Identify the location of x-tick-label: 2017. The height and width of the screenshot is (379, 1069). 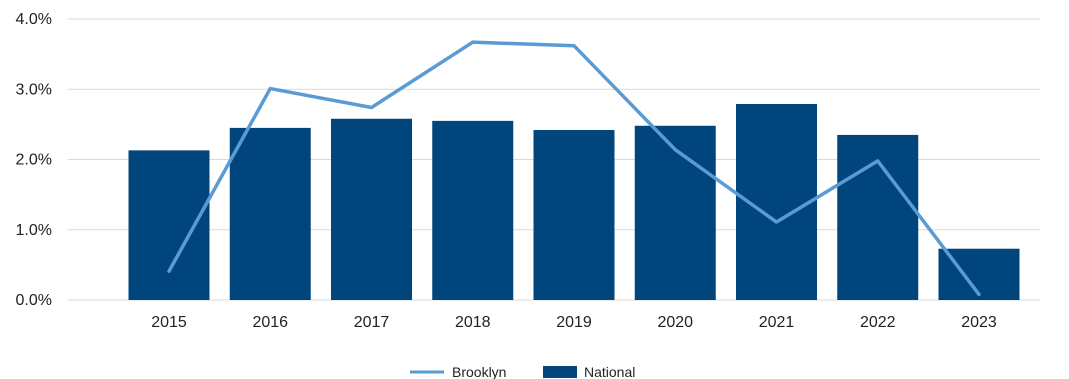
(372, 322).